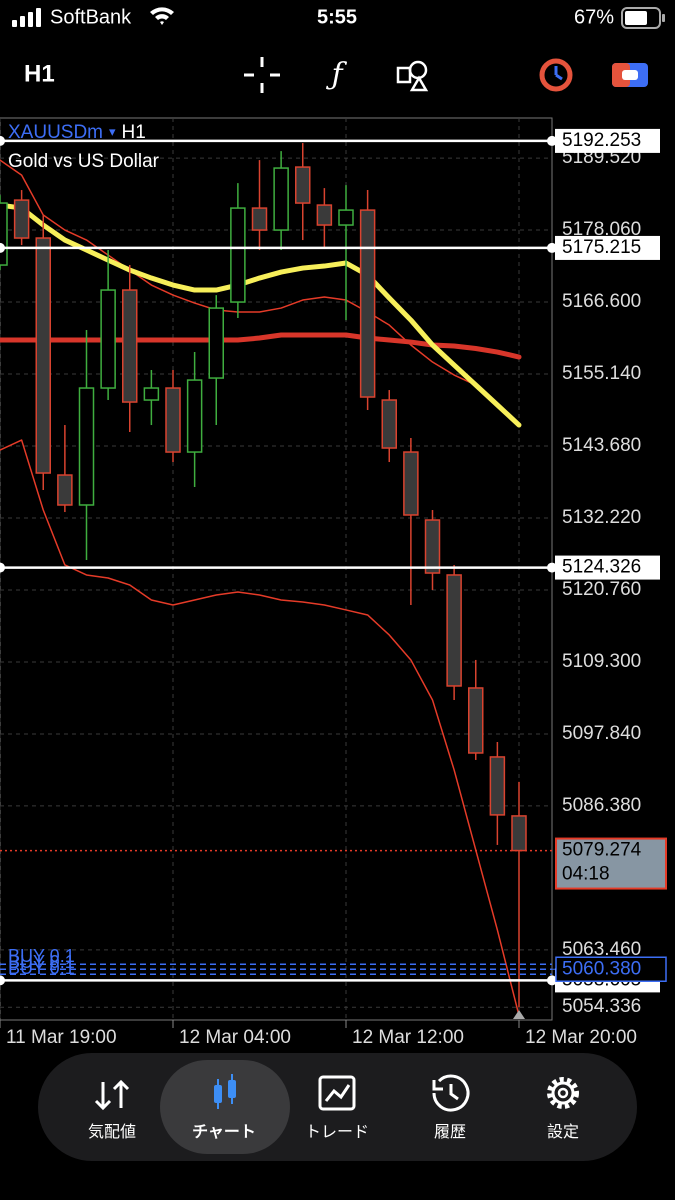 The height and width of the screenshot is (1200, 675). Describe the element at coordinates (601, 968) in the screenshot. I see `order-price-label: 5060.380` at that location.